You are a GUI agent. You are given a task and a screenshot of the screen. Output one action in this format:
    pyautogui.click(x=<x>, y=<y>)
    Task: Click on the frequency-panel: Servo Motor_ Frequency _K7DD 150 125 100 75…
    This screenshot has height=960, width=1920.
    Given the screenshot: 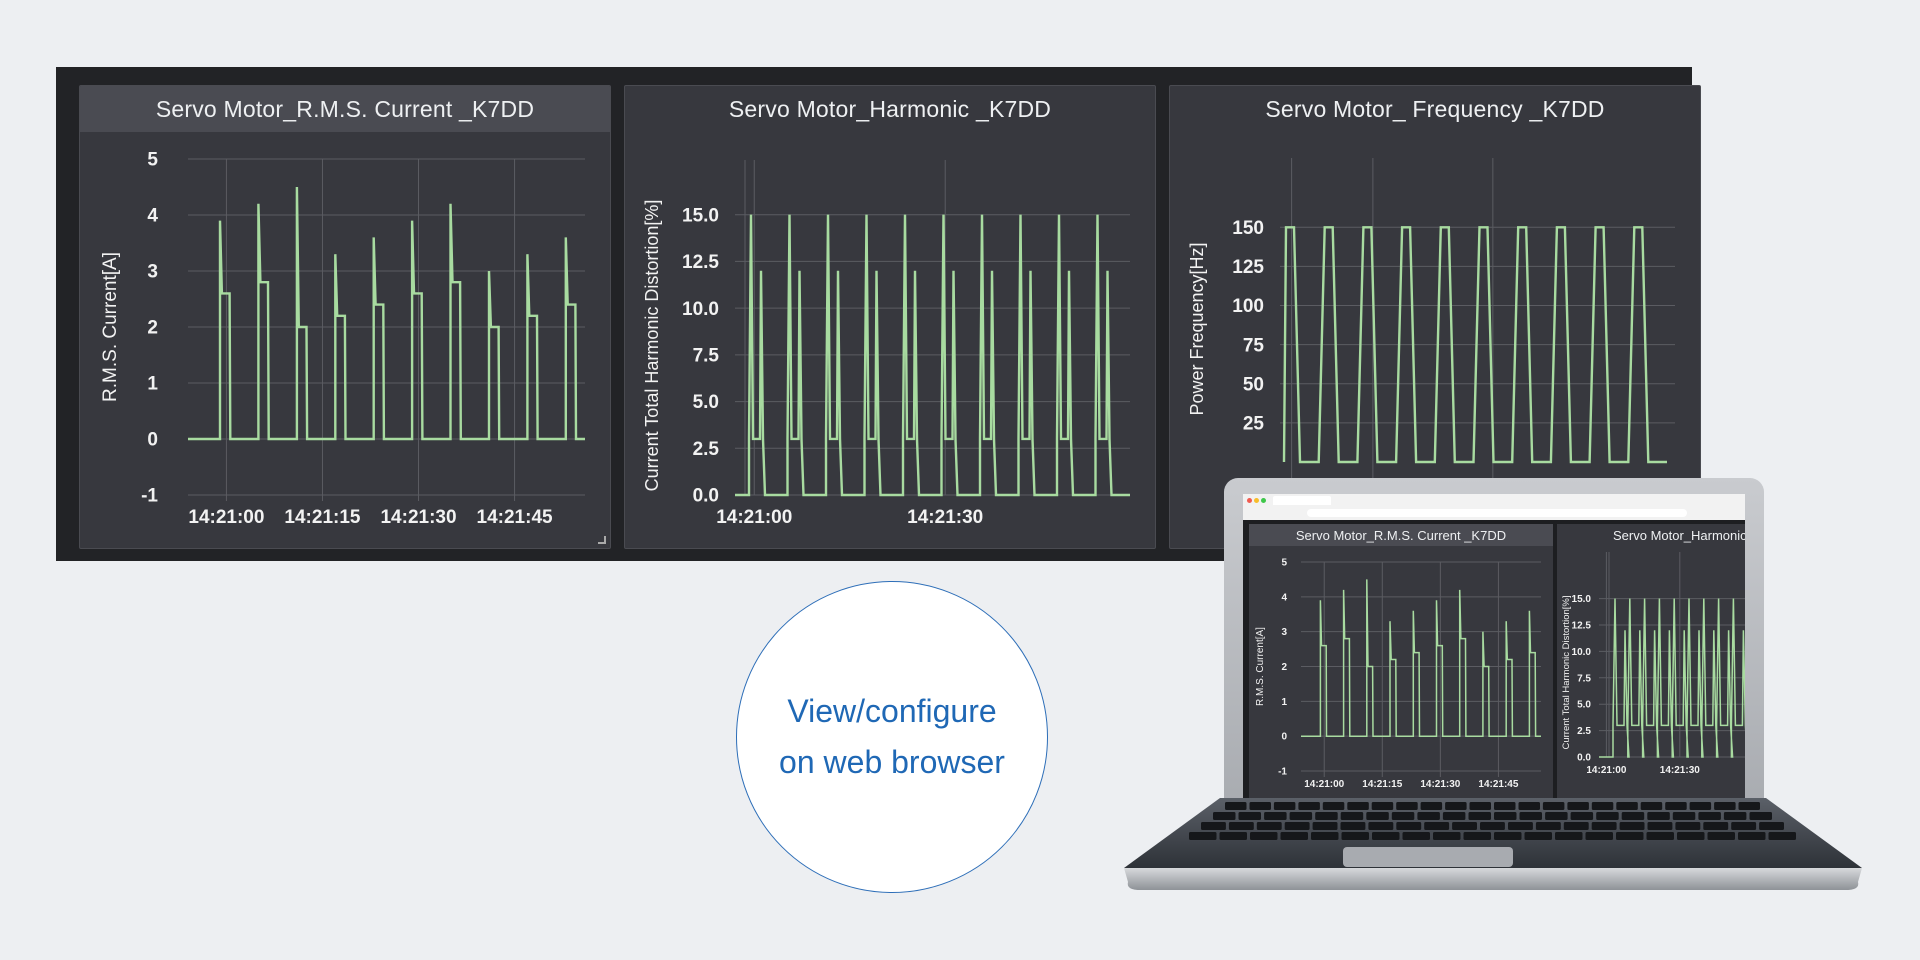 What is the action you would take?
    pyautogui.click(x=1435, y=317)
    